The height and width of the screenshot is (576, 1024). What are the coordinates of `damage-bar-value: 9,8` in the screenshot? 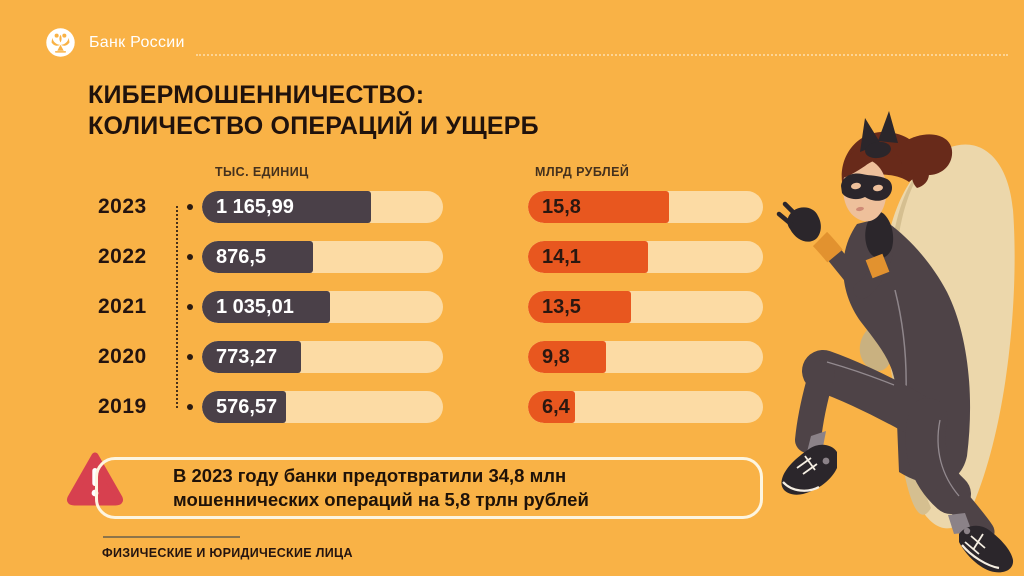 It's located at (556, 356).